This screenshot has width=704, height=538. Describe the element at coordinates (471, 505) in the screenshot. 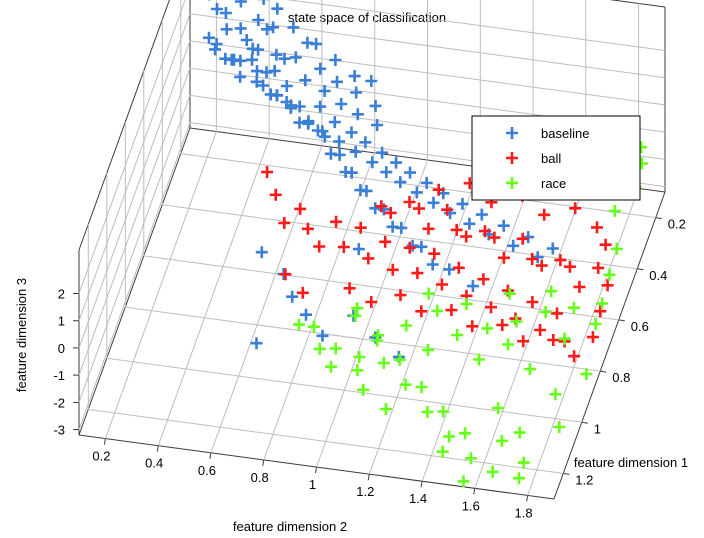

I see `x-tick-label: 1.6` at that location.